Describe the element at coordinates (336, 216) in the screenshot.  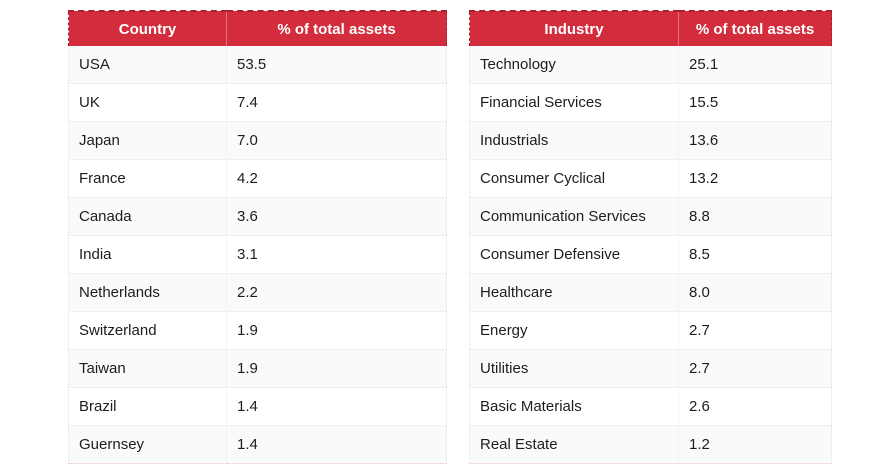
I see `cell-value: 3.6` at that location.